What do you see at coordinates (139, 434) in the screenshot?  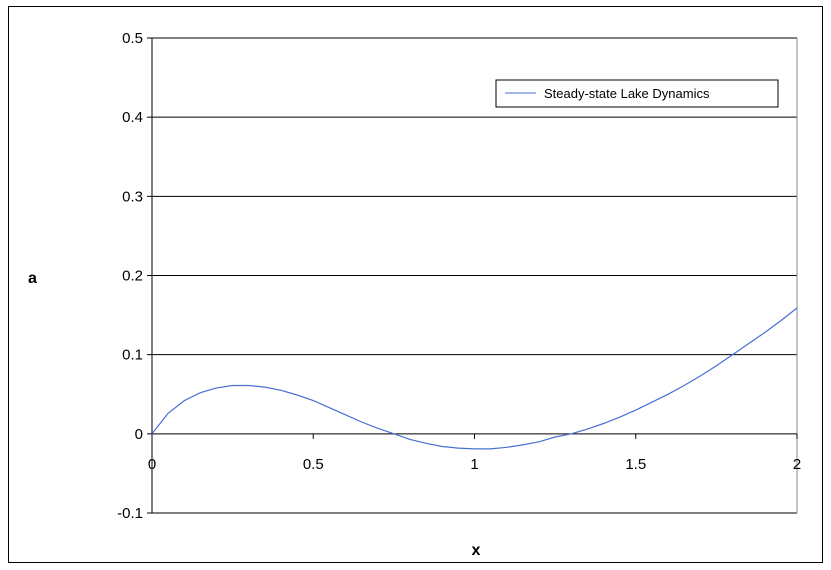 I see `y-tick-label: 0` at bounding box center [139, 434].